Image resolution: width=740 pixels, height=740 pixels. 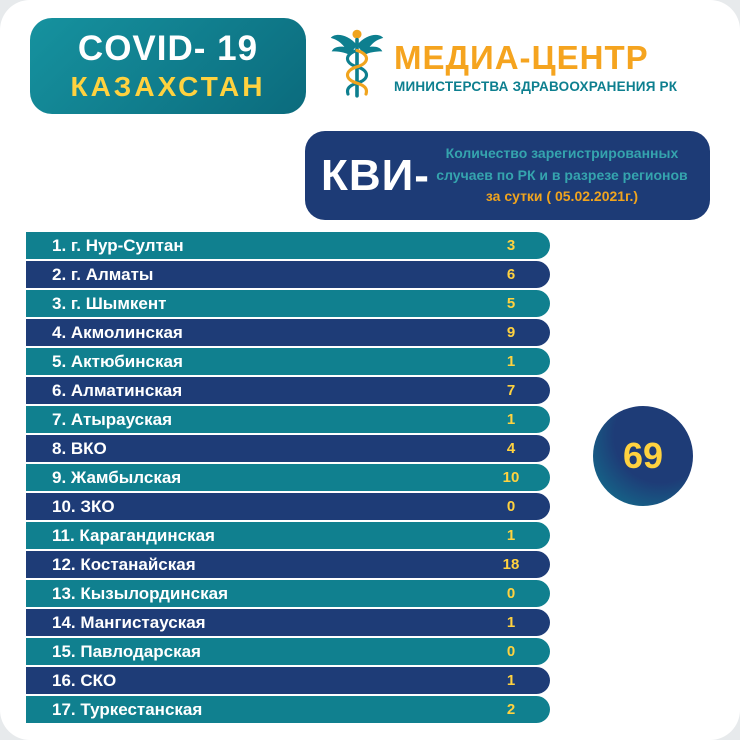 What do you see at coordinates (109, 303) in the screenshot?
I see `region-label: 3. г. Шымкент` at bounding box center [109, 303].